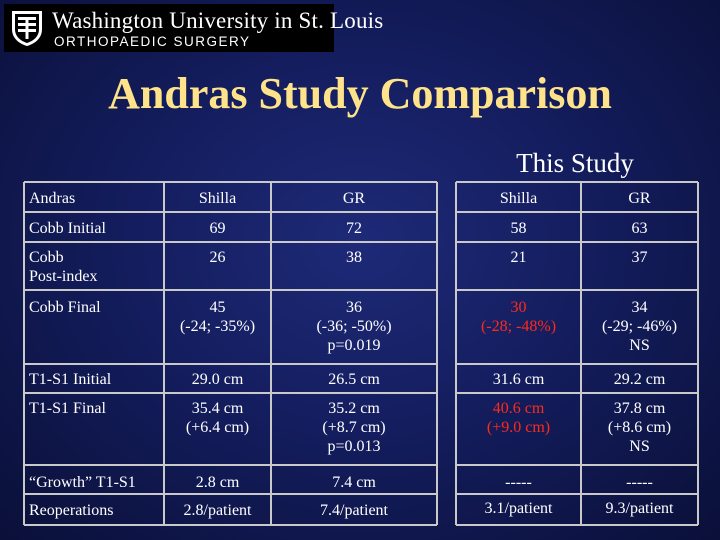 The width and height of the screenshot is (720, 540). I want to click on study-gr-value-line: 37.8 cm, so click(639, 408).